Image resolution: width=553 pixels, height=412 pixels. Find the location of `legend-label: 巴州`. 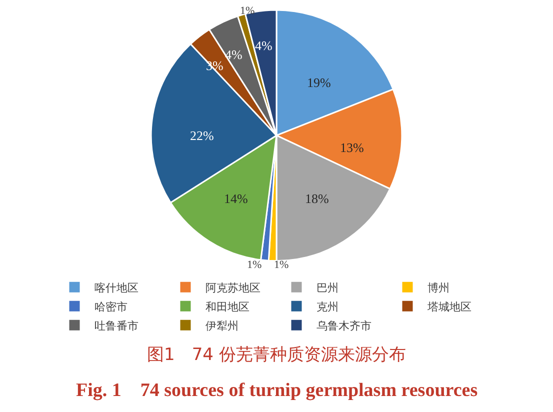

legend-label: 巴州 is located at coordinates (327, 287).